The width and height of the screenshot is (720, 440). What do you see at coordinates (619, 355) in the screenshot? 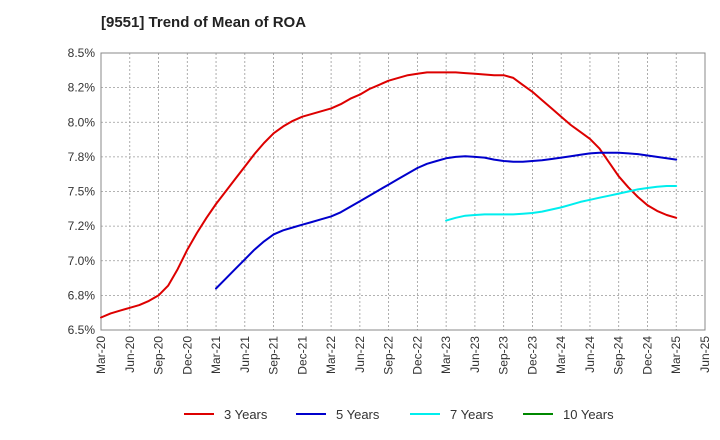
I see `x-tick-label: Sep-24` at bounding box center [619, 355].